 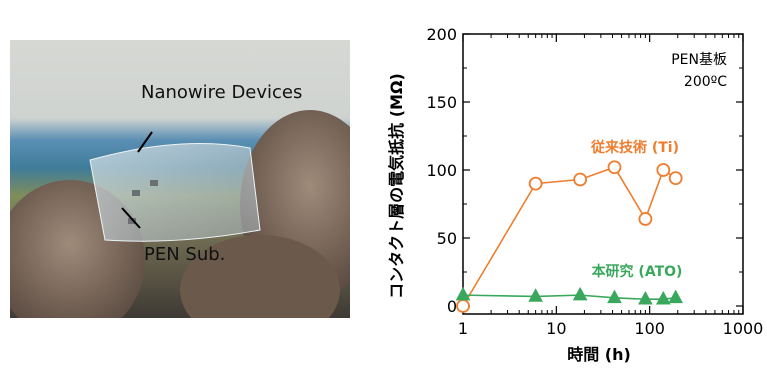 What do you see at coordinates (221, 92) in the screenshot?
I see `nanowire-devices-label: Nanowire Devices` at bounding box center [221, 92].